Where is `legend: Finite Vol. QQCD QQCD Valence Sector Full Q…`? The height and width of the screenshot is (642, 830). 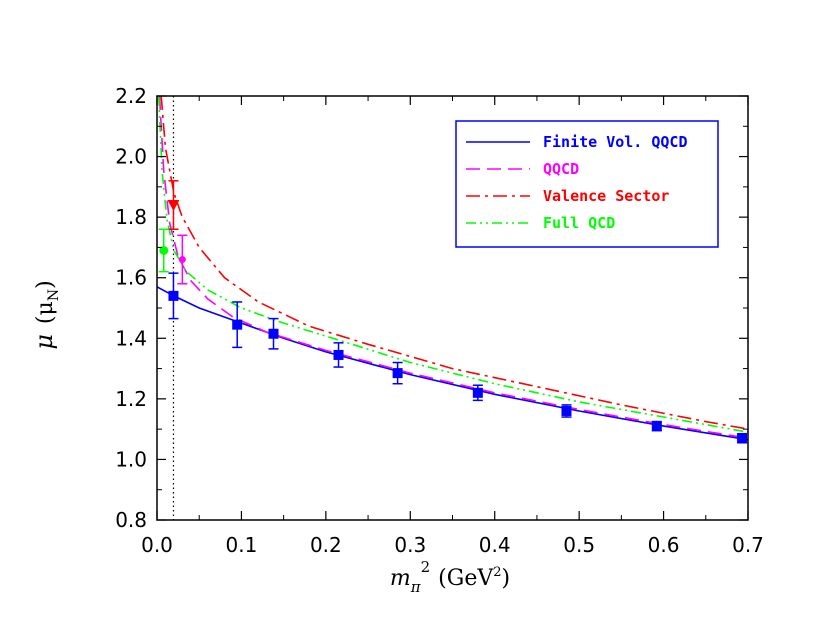
legend: Finite Vol. QQCD QQCD Valence Sector Full Q… is located at coordinates (587, 184).